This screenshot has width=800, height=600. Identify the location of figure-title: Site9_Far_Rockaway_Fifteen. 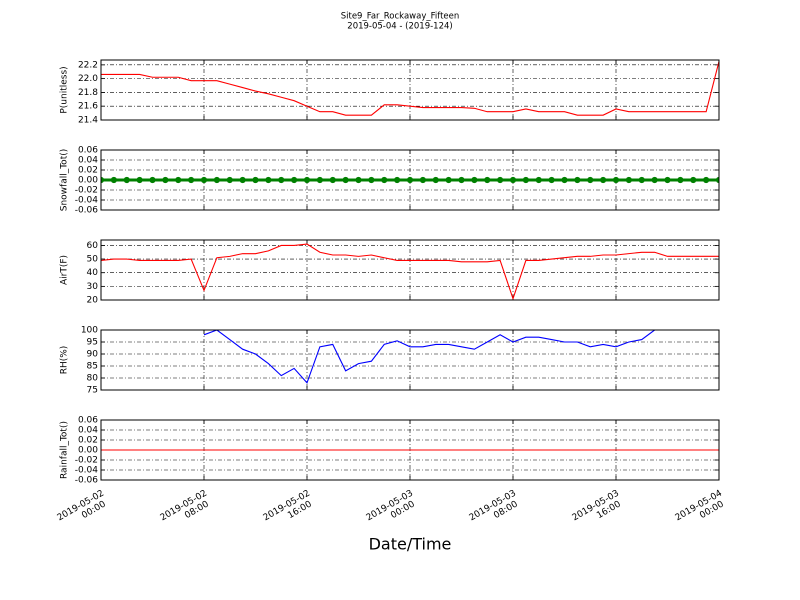
(400, 17).